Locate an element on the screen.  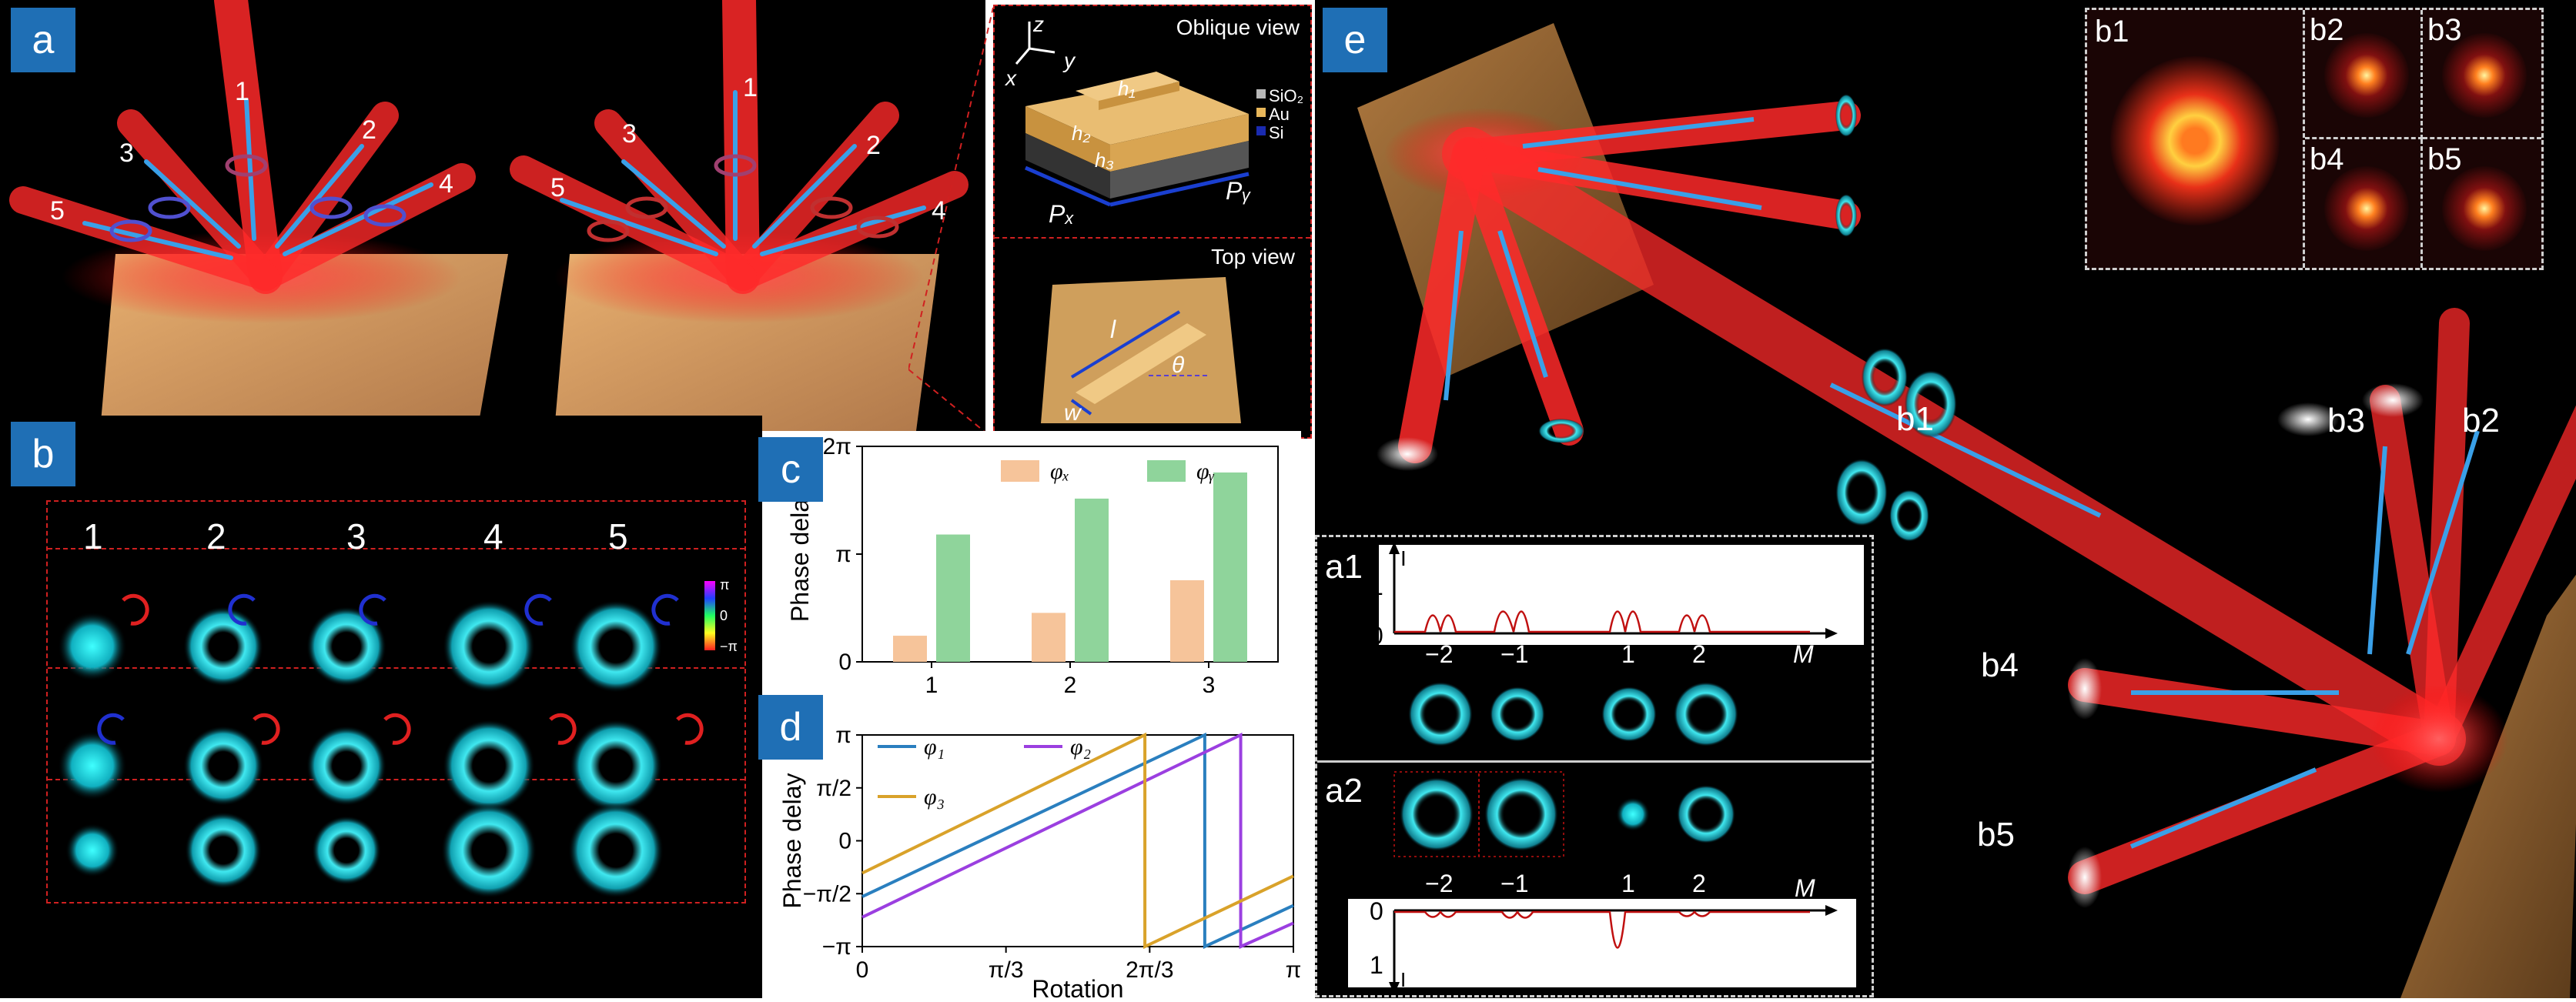
a1-x-axis-label: M is located at coordinates (1803, 654).